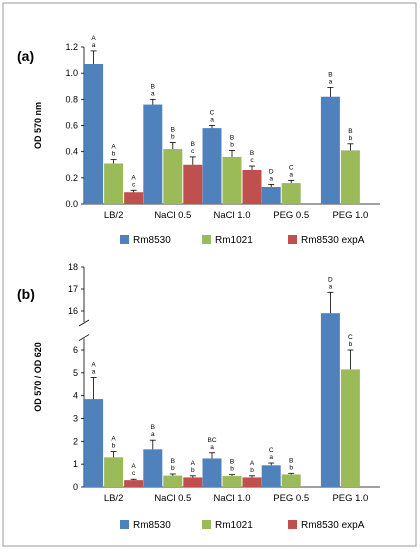  What do you see at coordinates (71, 99) in the screenshot?
I see `y-tick-label: 0.8` at bounding box center [71, 99].